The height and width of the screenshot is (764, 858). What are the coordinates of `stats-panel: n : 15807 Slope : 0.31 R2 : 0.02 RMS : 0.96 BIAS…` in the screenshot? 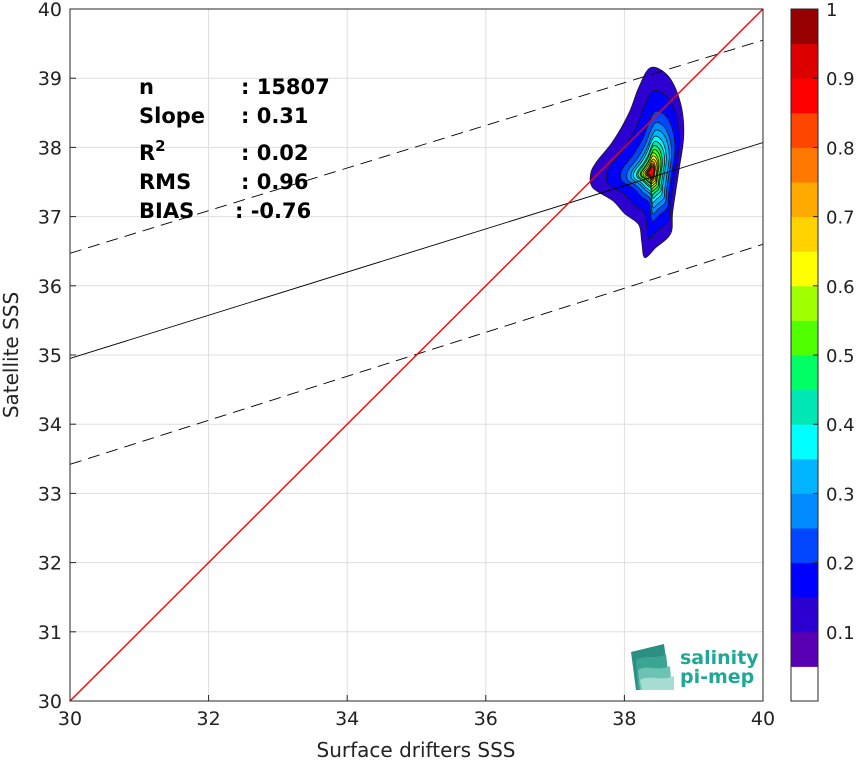 It's located at (234, 149).